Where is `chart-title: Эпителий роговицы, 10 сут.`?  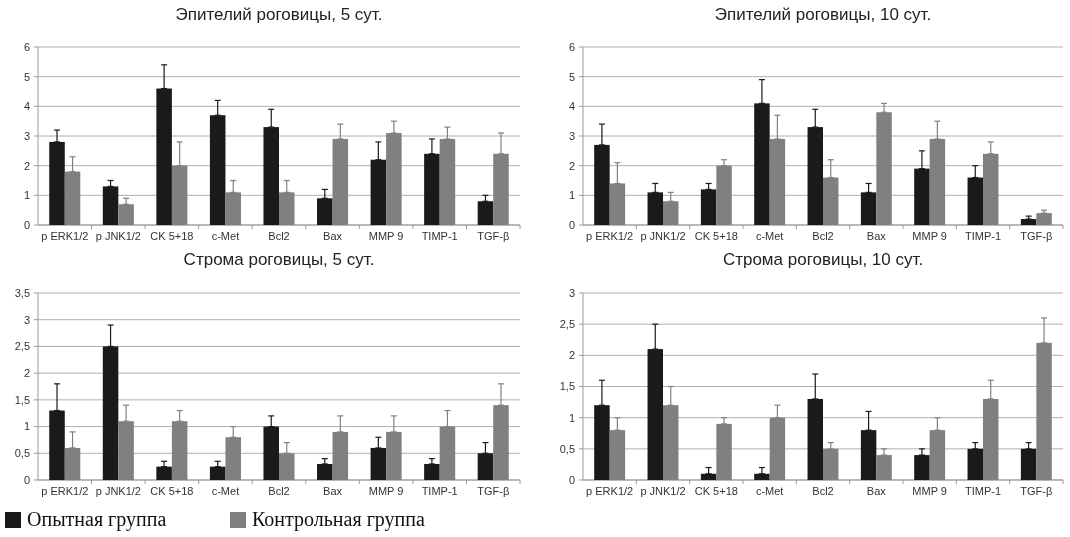
chart-title: Эпителий роговицы, 10 сут. is located at coordinates (823, 14).